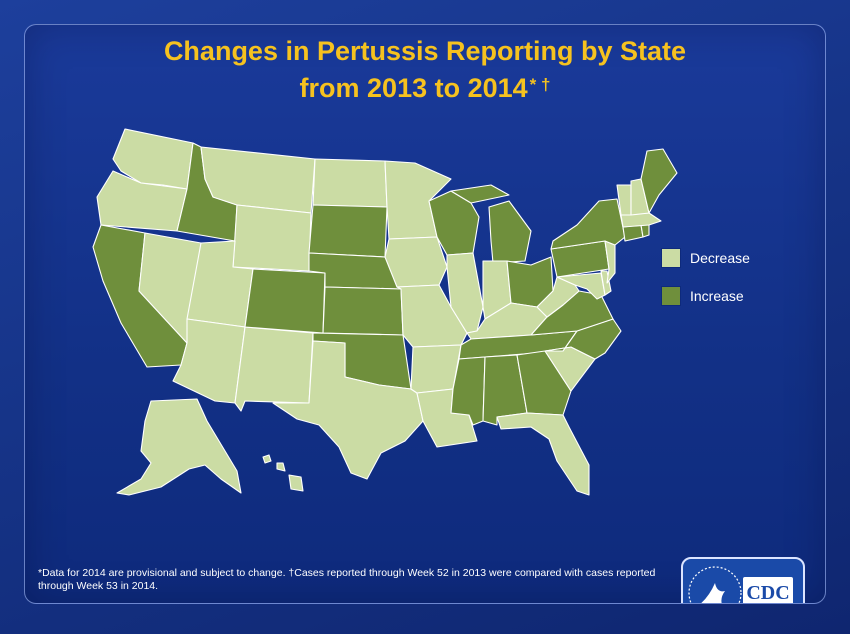 Image resolution: width=850 pixels, height=634 pixels. Describe the element at coordinates (416, 262) in the screenshot. I see `state-IA` at that location.